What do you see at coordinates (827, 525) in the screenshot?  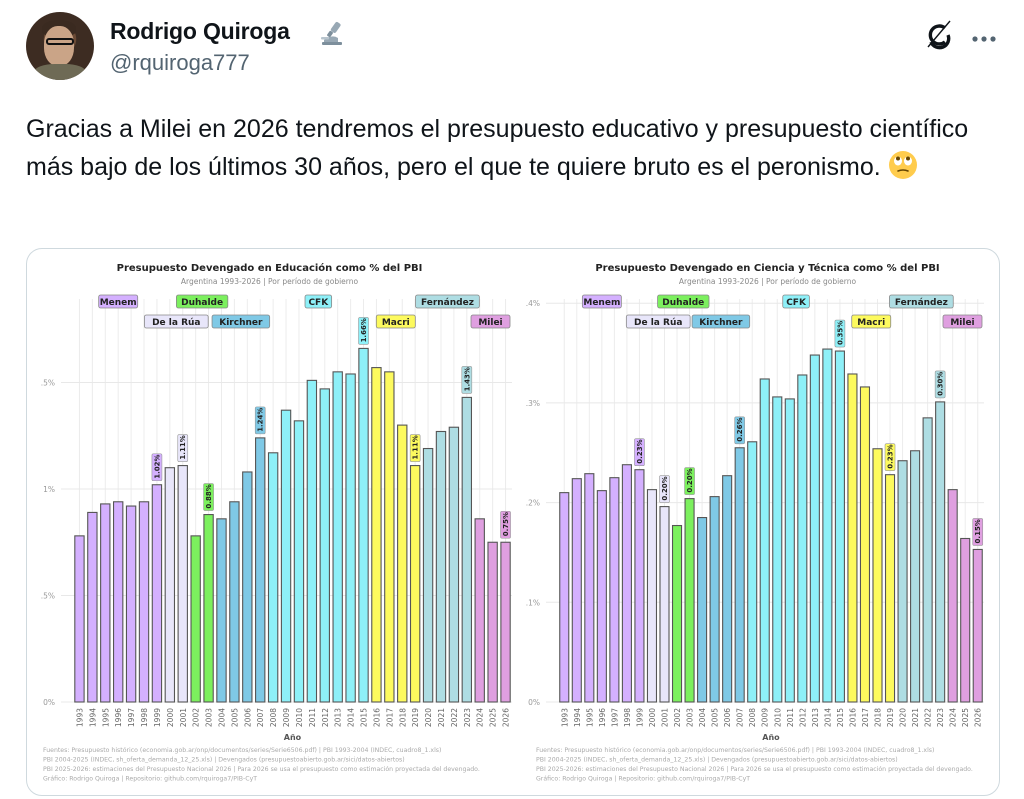 I see `bar-2014` at bounding box center [827, 525].